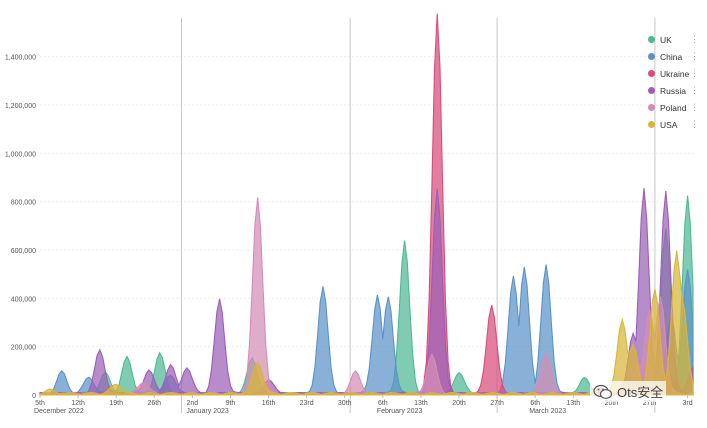  I want to click on legend-item-uk: UK ⋮, so click(673, 39).